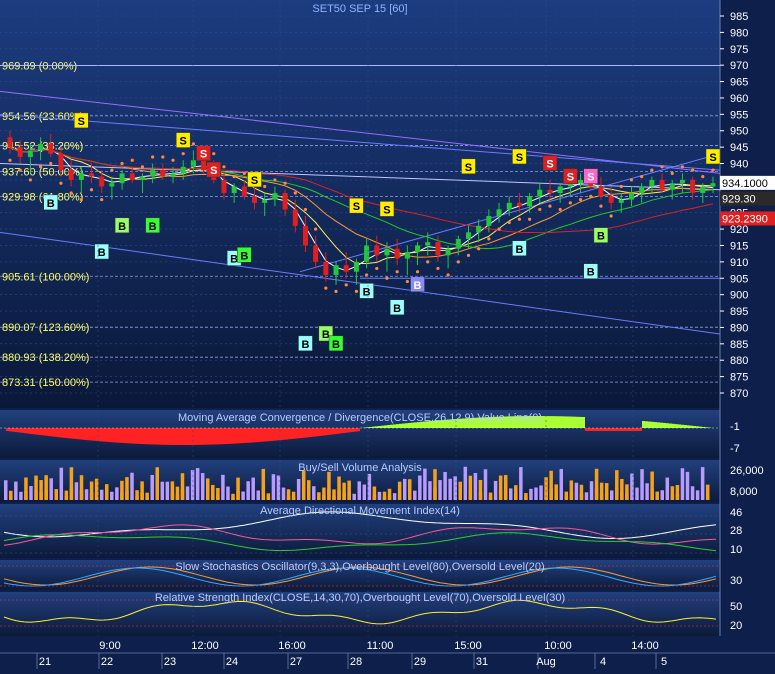 The image size is (775, 674). Describe the element at coordinates (496, 490) in the screenshot. I see `volume-bar` at that location.